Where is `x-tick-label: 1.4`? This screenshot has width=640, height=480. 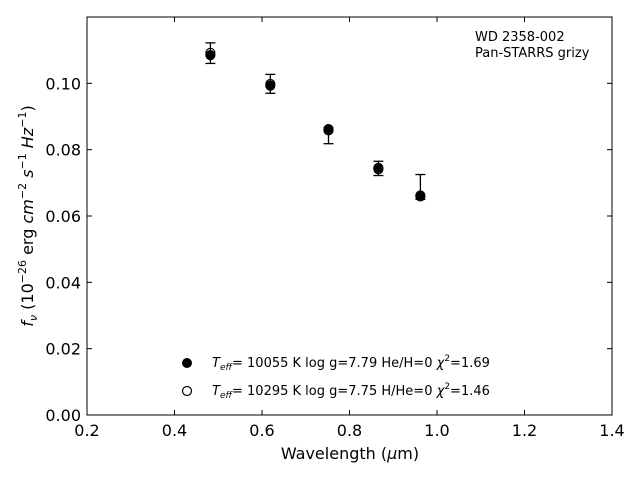
x-tick-label: 1.4 is located at coordinates (611, 430).